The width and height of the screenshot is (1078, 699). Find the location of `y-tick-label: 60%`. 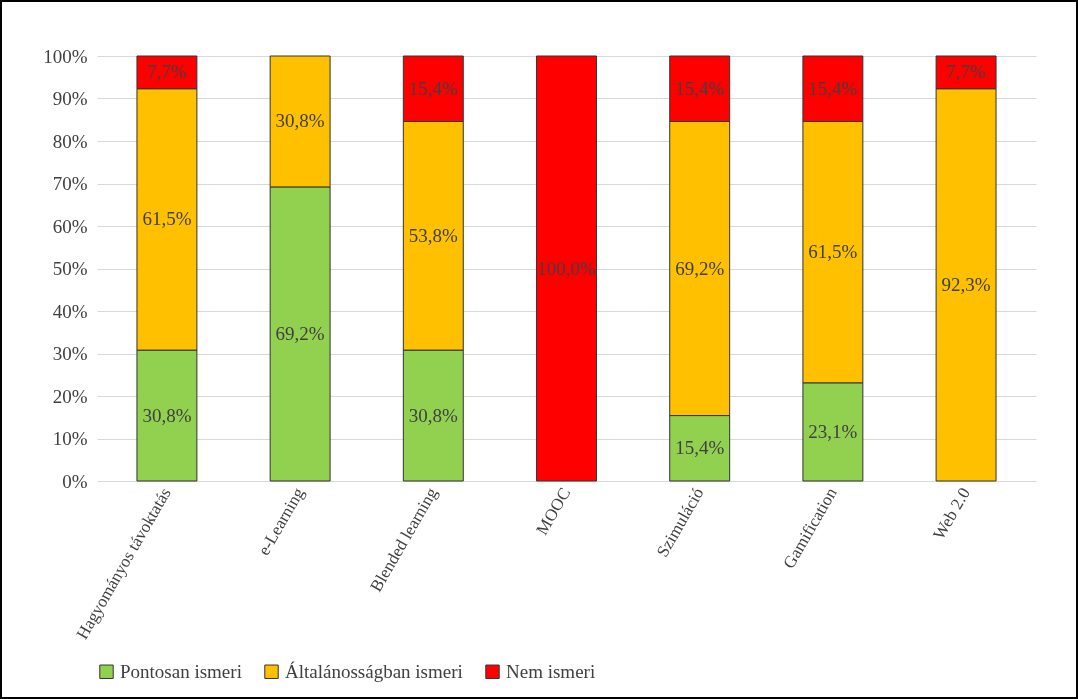

y-tick-label: 60% is located at coordinates (70, 226).